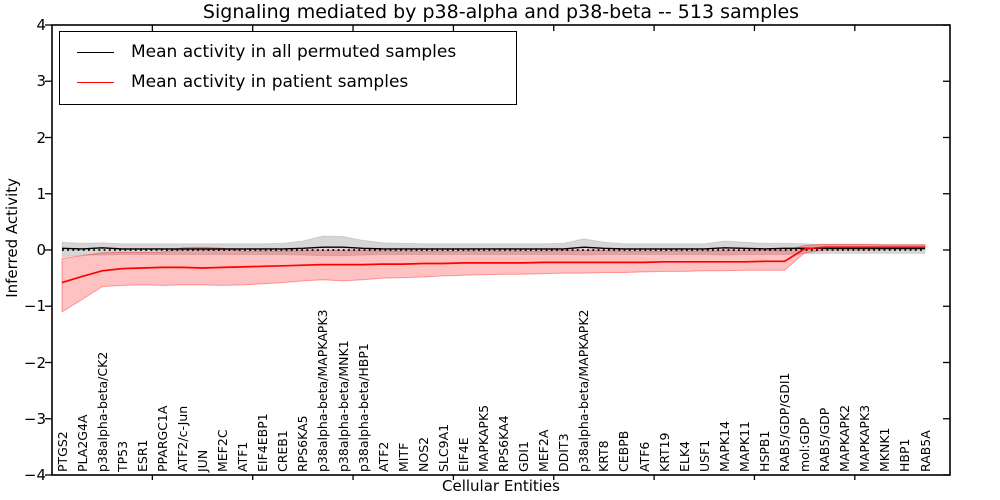 This screenshot has height=500, width=1000. What do you see at coordinates (34, 306) in the screenshot?
I see `y-tick-label: −1` at bounding box center [34, 306].